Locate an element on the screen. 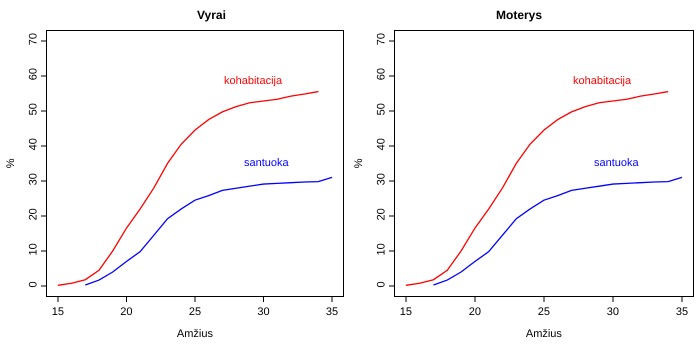  chart-title: Moterys is located at coordinates (519, 15).